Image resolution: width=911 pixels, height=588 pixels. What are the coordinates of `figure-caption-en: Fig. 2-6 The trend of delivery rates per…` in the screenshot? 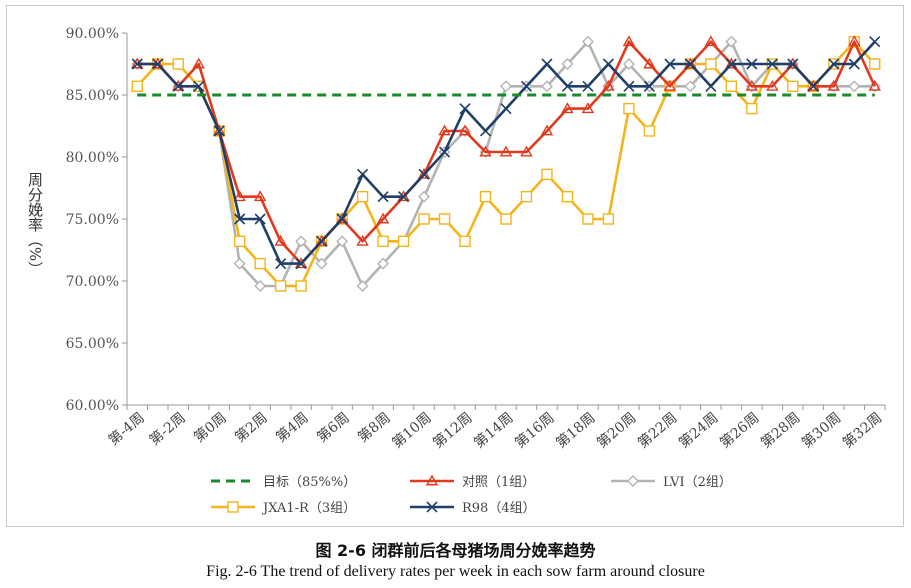 It's located at (455, 571).